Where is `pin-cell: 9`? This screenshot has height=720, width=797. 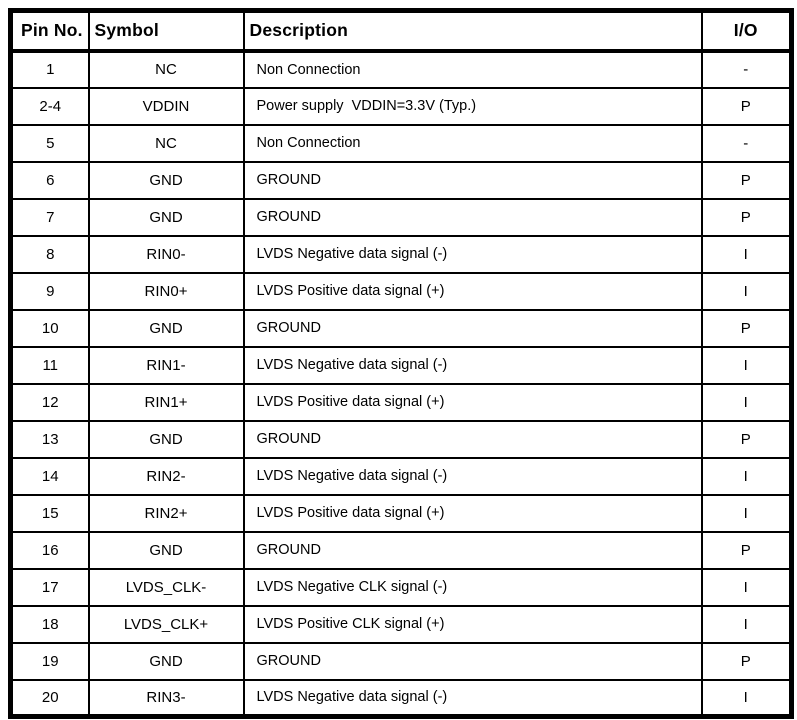 pin-cell: 9 is located at coordinates (49, 291).